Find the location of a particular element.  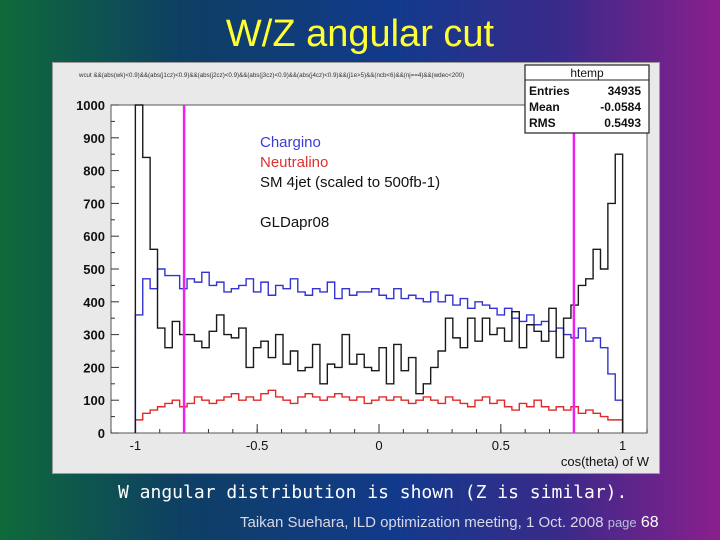

y-tick-label: 700 is located at coordinates (94, 203).